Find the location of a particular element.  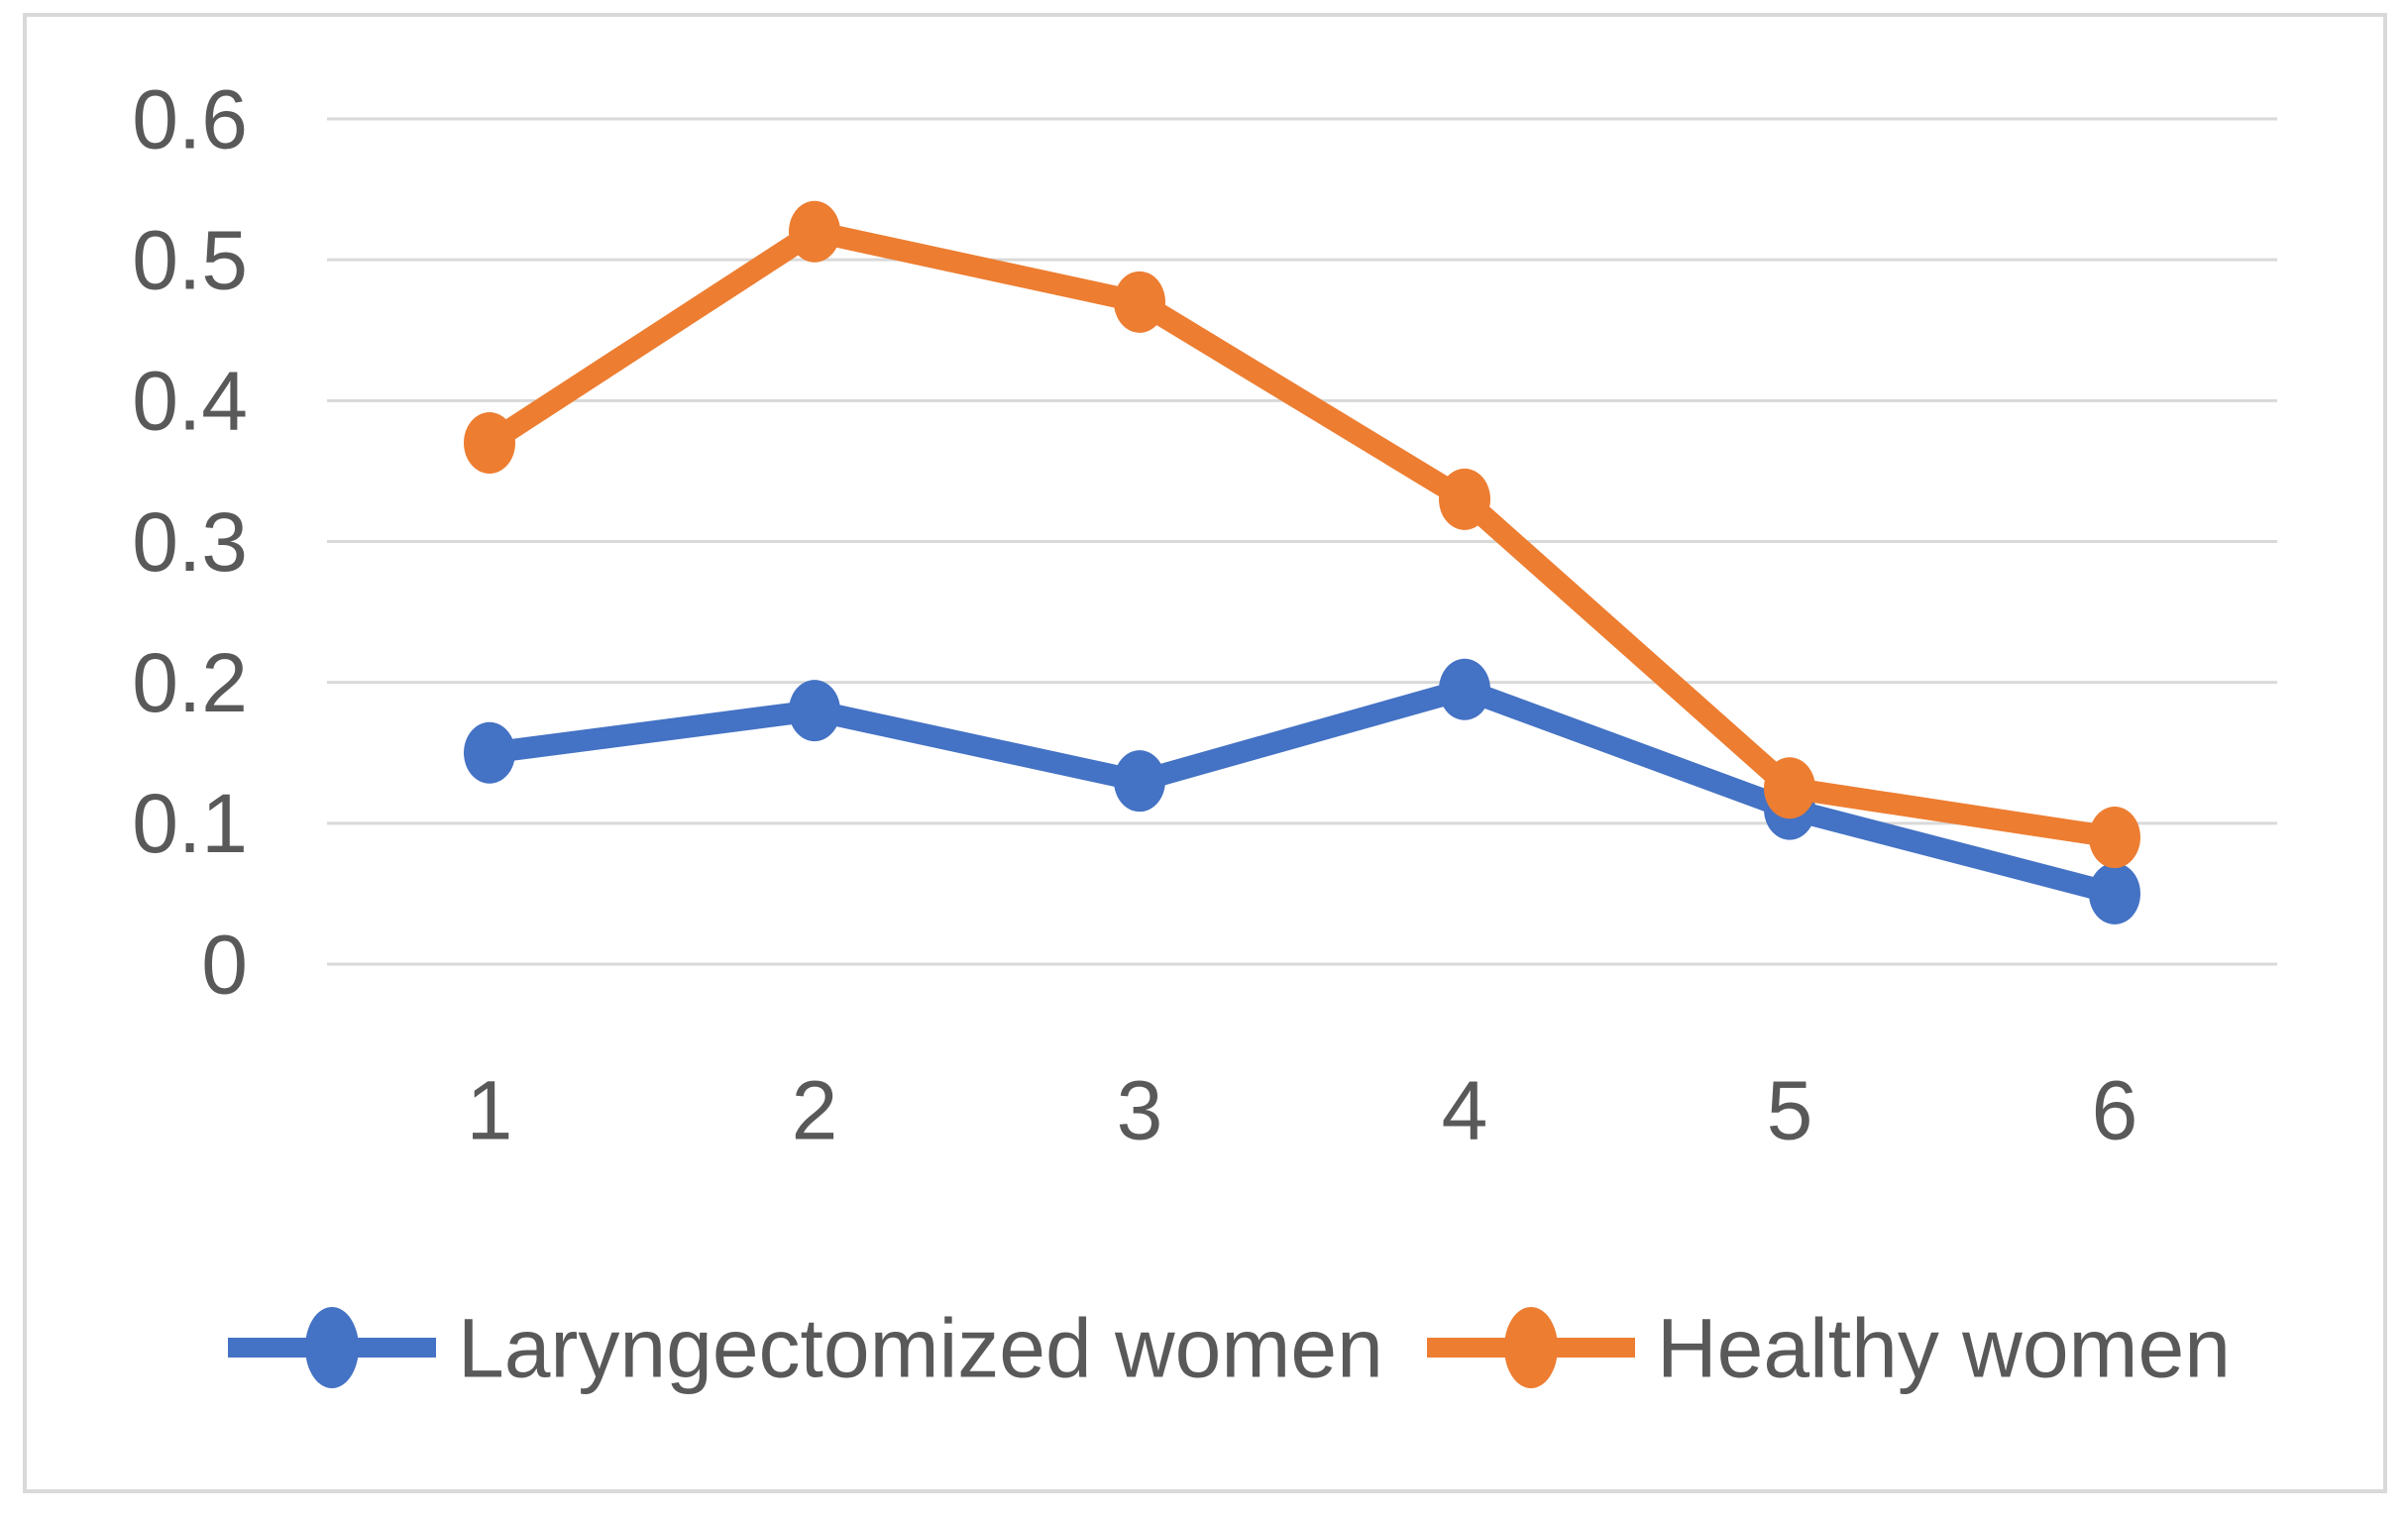

x-tick-label: 1 is located at coordinates (490, 1109).